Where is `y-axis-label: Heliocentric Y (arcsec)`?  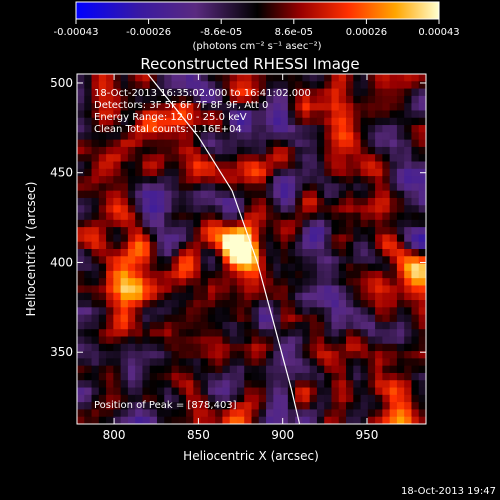 y-axis-label: Heliocentric Y (arcsec) is located at coordinates (31, 249).